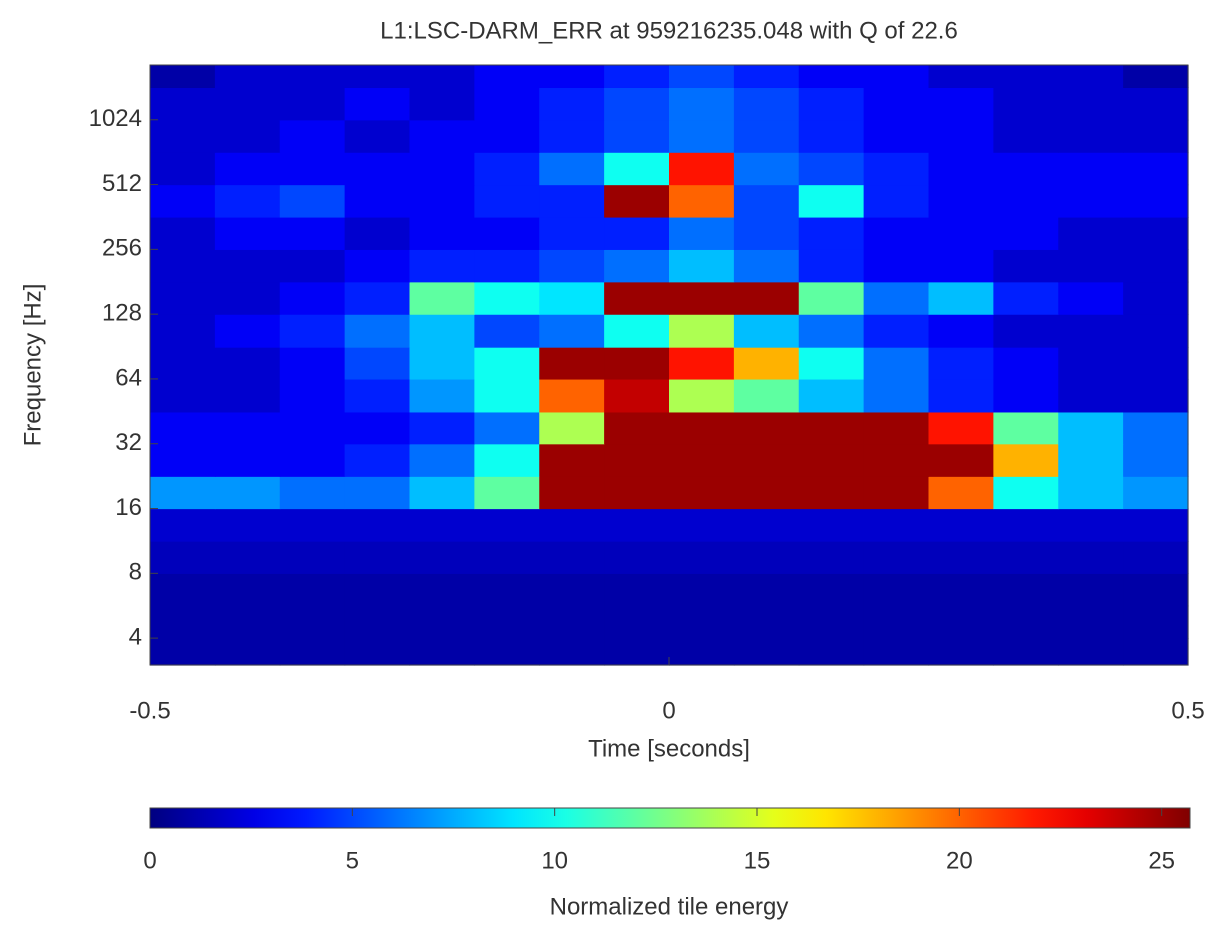 Image resolution: width=1210 pixels, height=925 pixels. What do you see at coordinates (149, 710) in the screenshot?
I see `x-tick-label: -0.5` at bounding box center [149, 710].